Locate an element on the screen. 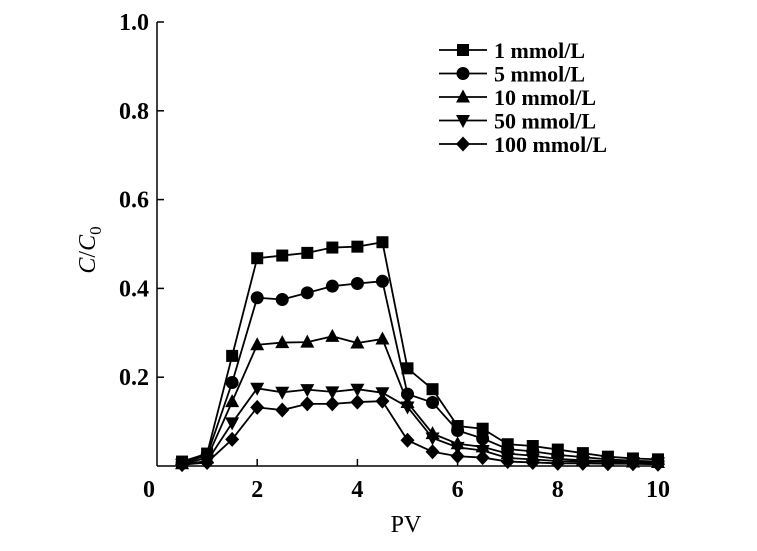 The image size is (757, 551). legend-item-5-mmol-l: 5 mmol/L is located at coordinates (512, 74).